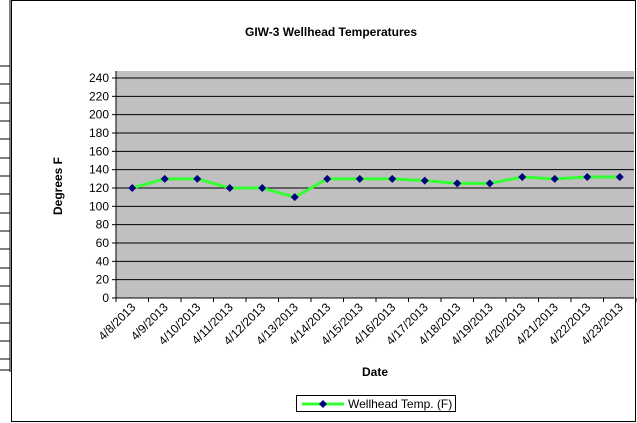 Image resolution: width=637 pixels, height=423 pixels. What do you see at coordinates (105, 298) in the screenshot?
I see `y-tick-label: 0` at bounding box center [105, 298].